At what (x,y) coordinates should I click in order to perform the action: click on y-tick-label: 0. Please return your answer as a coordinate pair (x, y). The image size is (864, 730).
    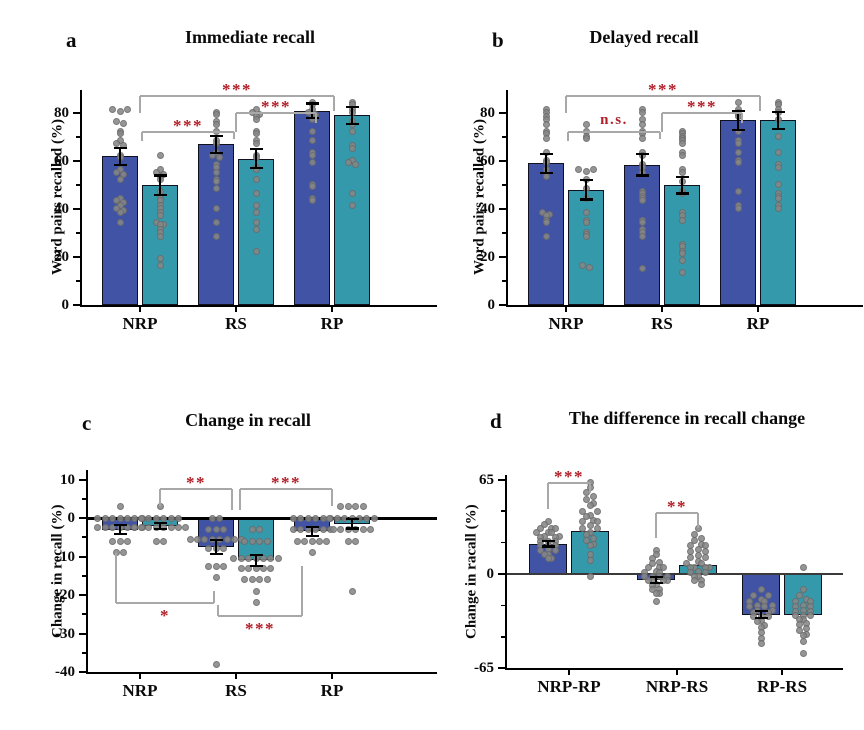
    Looking at the image, I should click on (65, 305).